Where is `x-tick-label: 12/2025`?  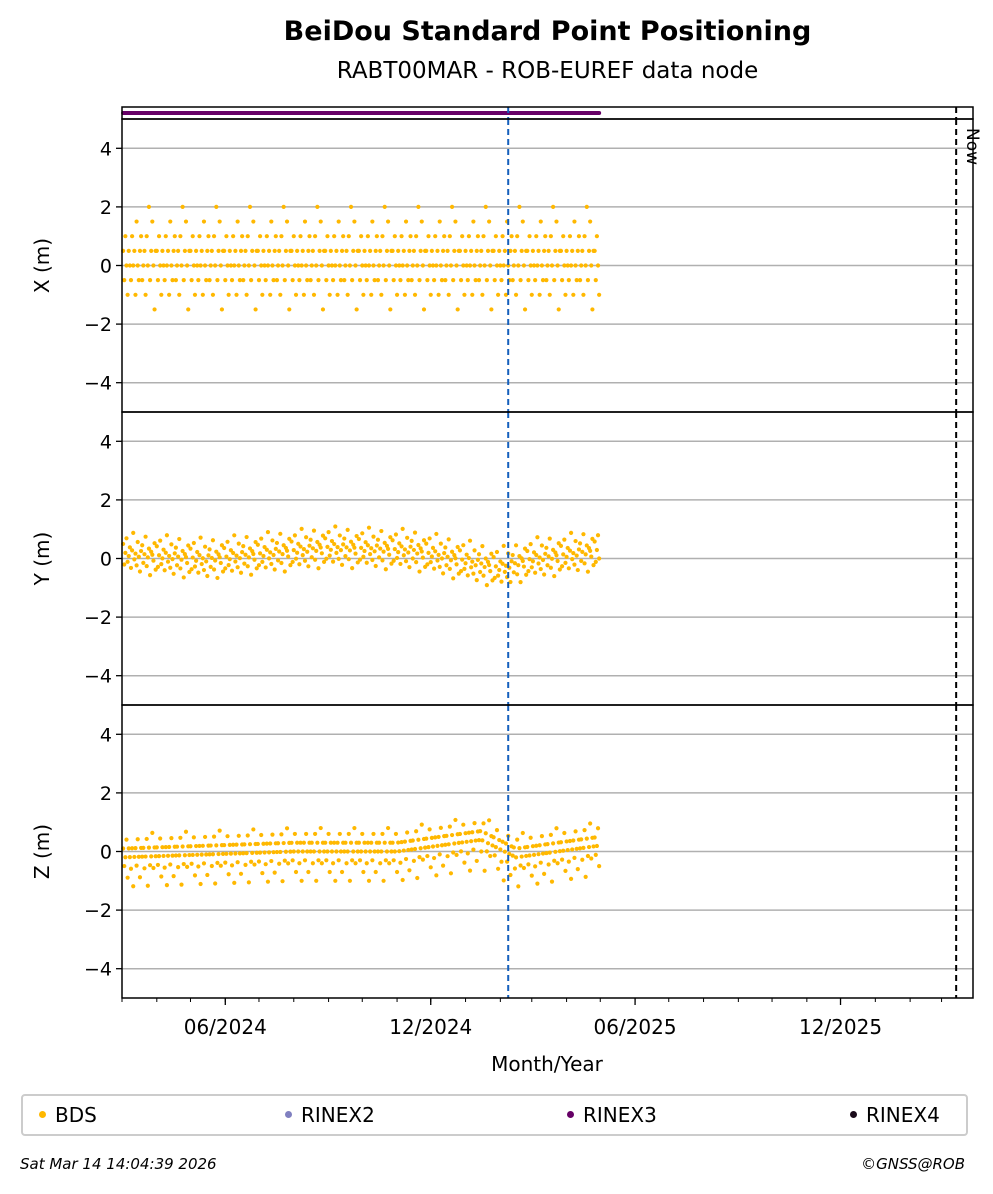
x-tick-label: 12/2025 is located at coordinates (840, 1027).